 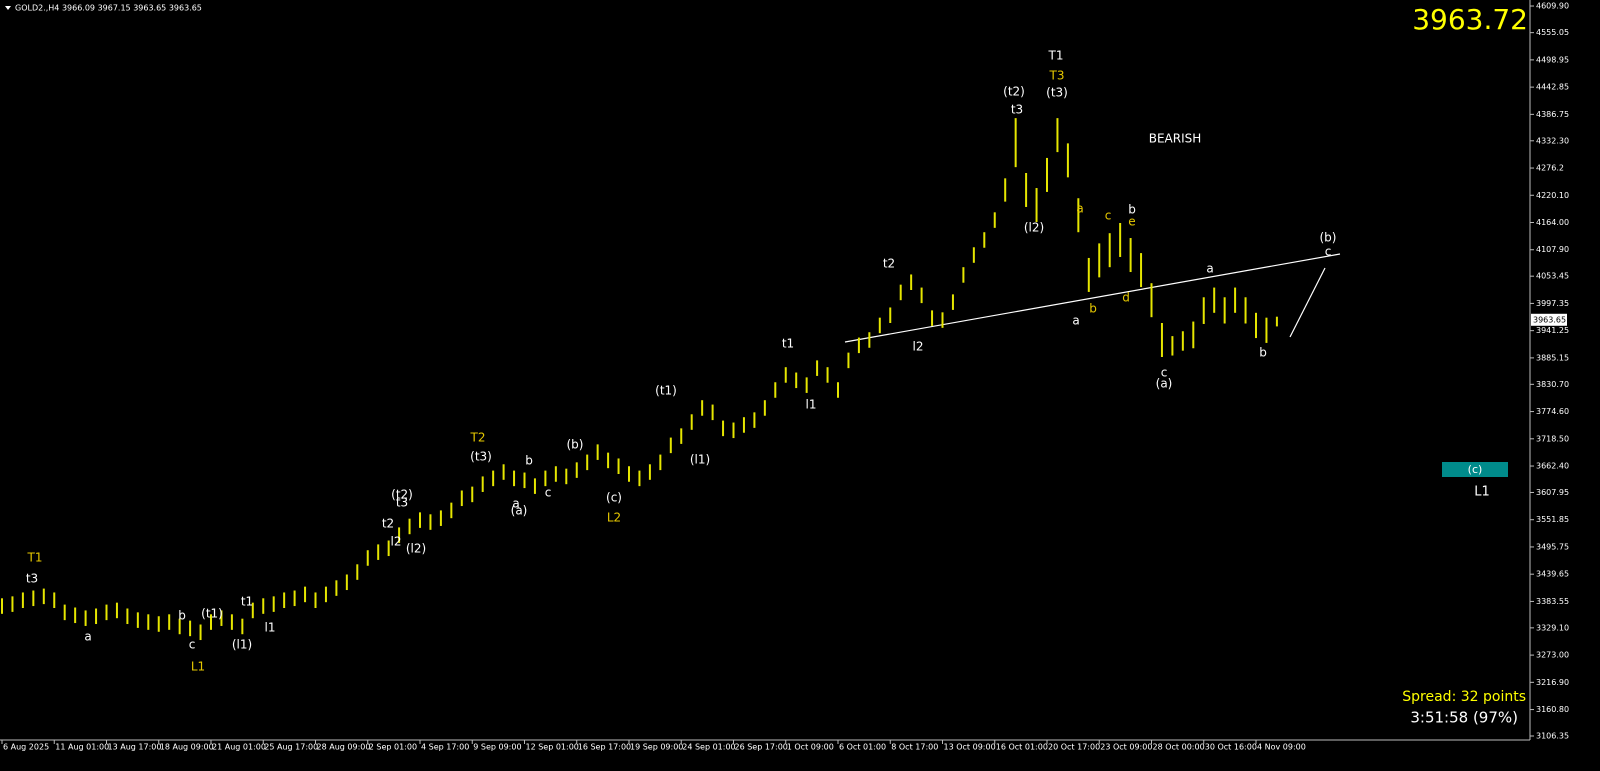 What do you see at coordinates (656, 747) in the screenshot?
I see `x-tick-label: 19 Sep 09:00` at bounding box center [656, 747].